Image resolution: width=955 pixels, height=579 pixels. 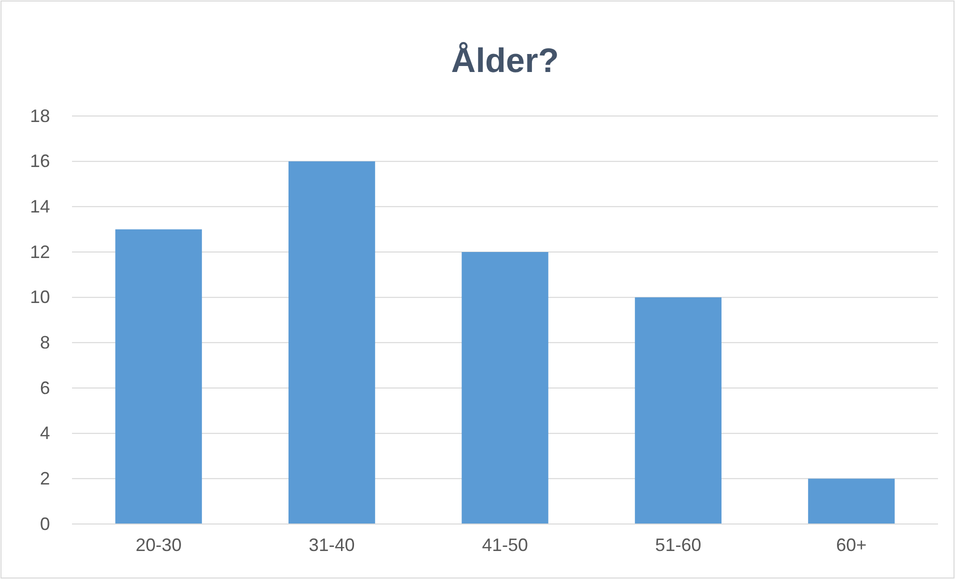 What do you see at coordinates (40, 206) in the screenshot?
I see `y-tick-label: 14` at bounding box center [40, 206].